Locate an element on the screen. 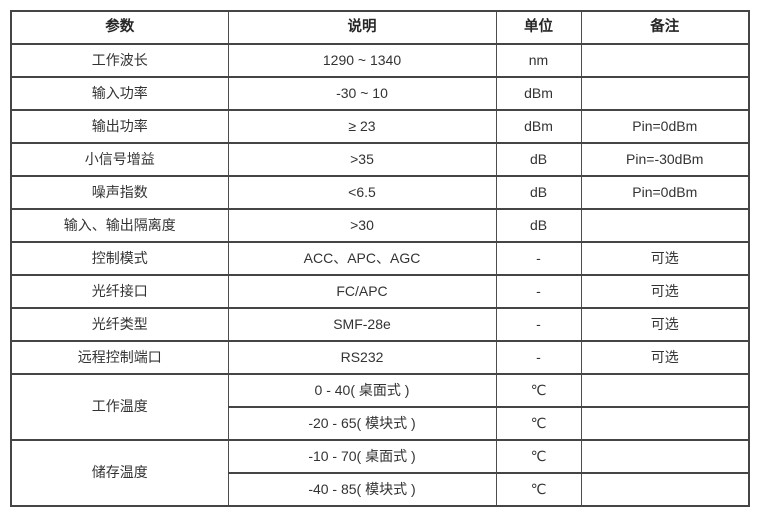 This screenshot has width=757, height=518. table-row: 小信号增益 >35 dB Pin=-30dBm is located at coordinates (380, 159).